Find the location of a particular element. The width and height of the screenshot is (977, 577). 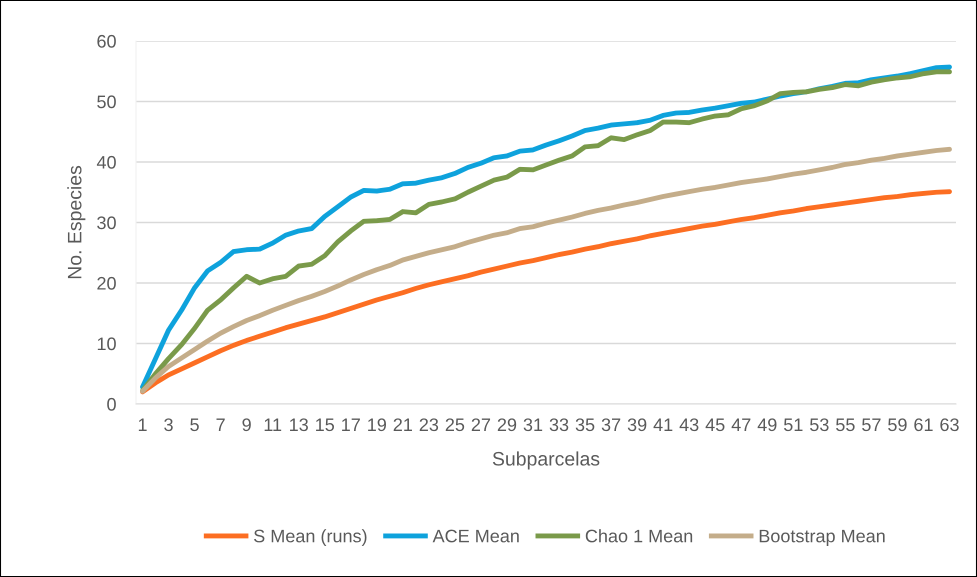

x-tick-label: 49 is located at coordinates (767, 425).